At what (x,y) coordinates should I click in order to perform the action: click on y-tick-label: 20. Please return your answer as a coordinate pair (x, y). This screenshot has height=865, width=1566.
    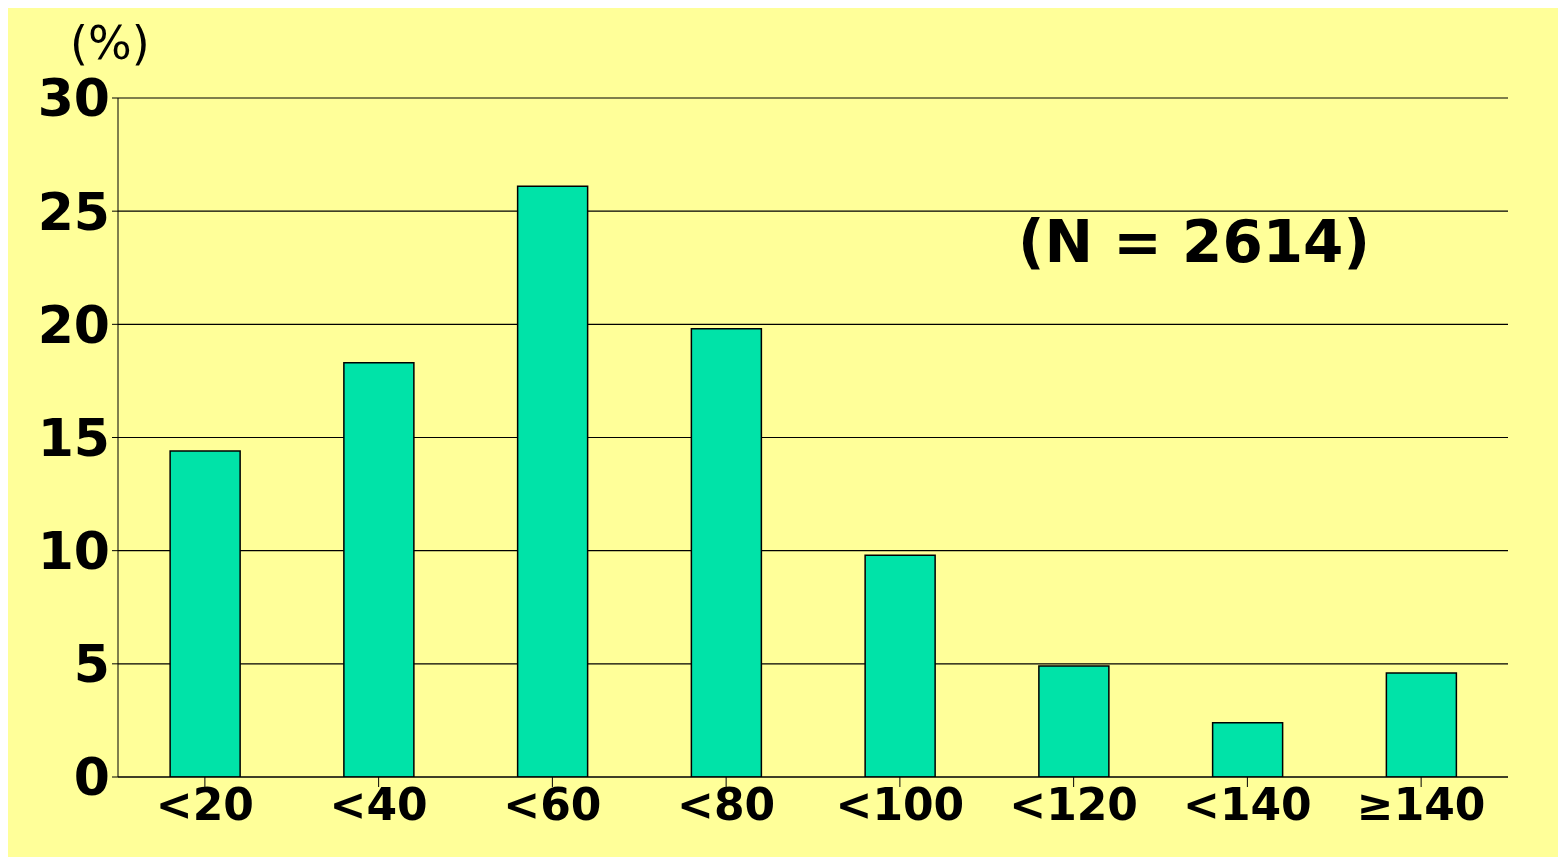
    Looking at the image, I should click on (73, 324).